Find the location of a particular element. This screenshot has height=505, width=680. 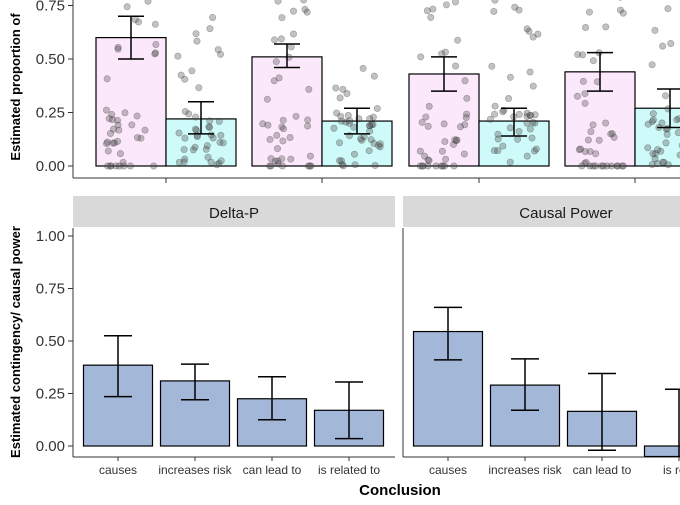

y-tick-label: 1.00 is located at coordinates (50, 236).